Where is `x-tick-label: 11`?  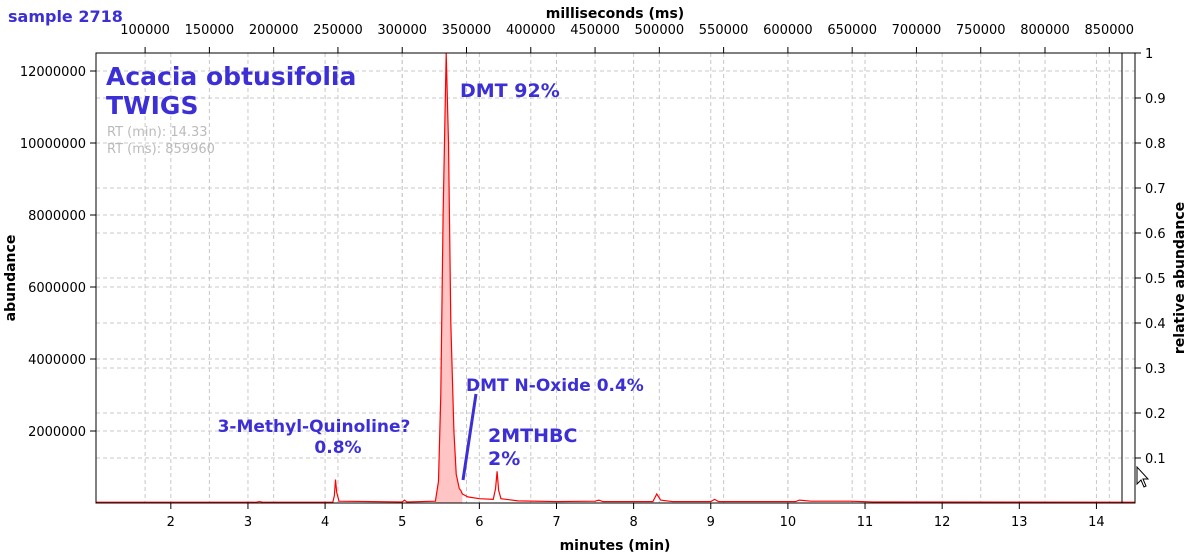
x-tick-label: 11 is located at coordinates (865, 522).